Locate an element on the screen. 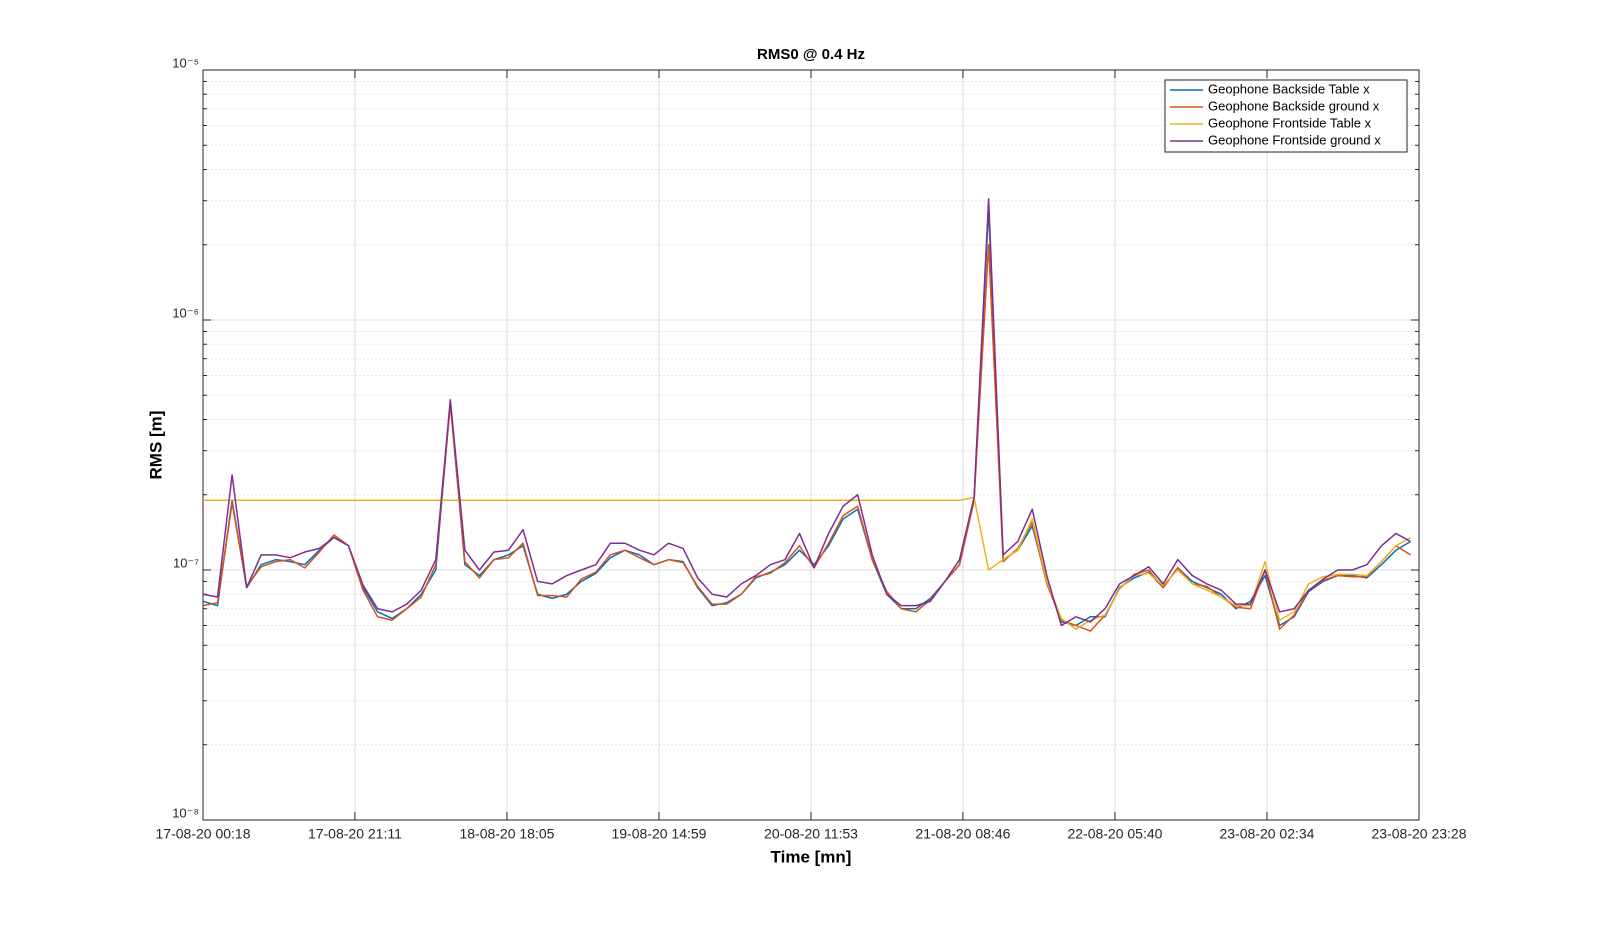 The image size is (1600, 942). series-line is located at coordinates (807, 563).